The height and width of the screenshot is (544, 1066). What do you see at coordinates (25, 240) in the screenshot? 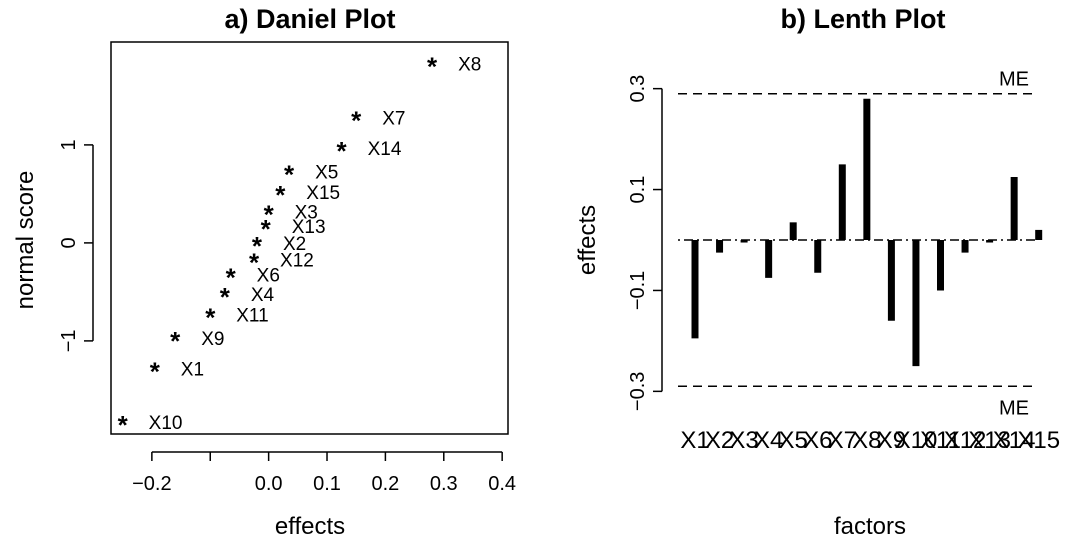
I see `daniel-y-axis-label: normal score` at bounding box center [25, 240].